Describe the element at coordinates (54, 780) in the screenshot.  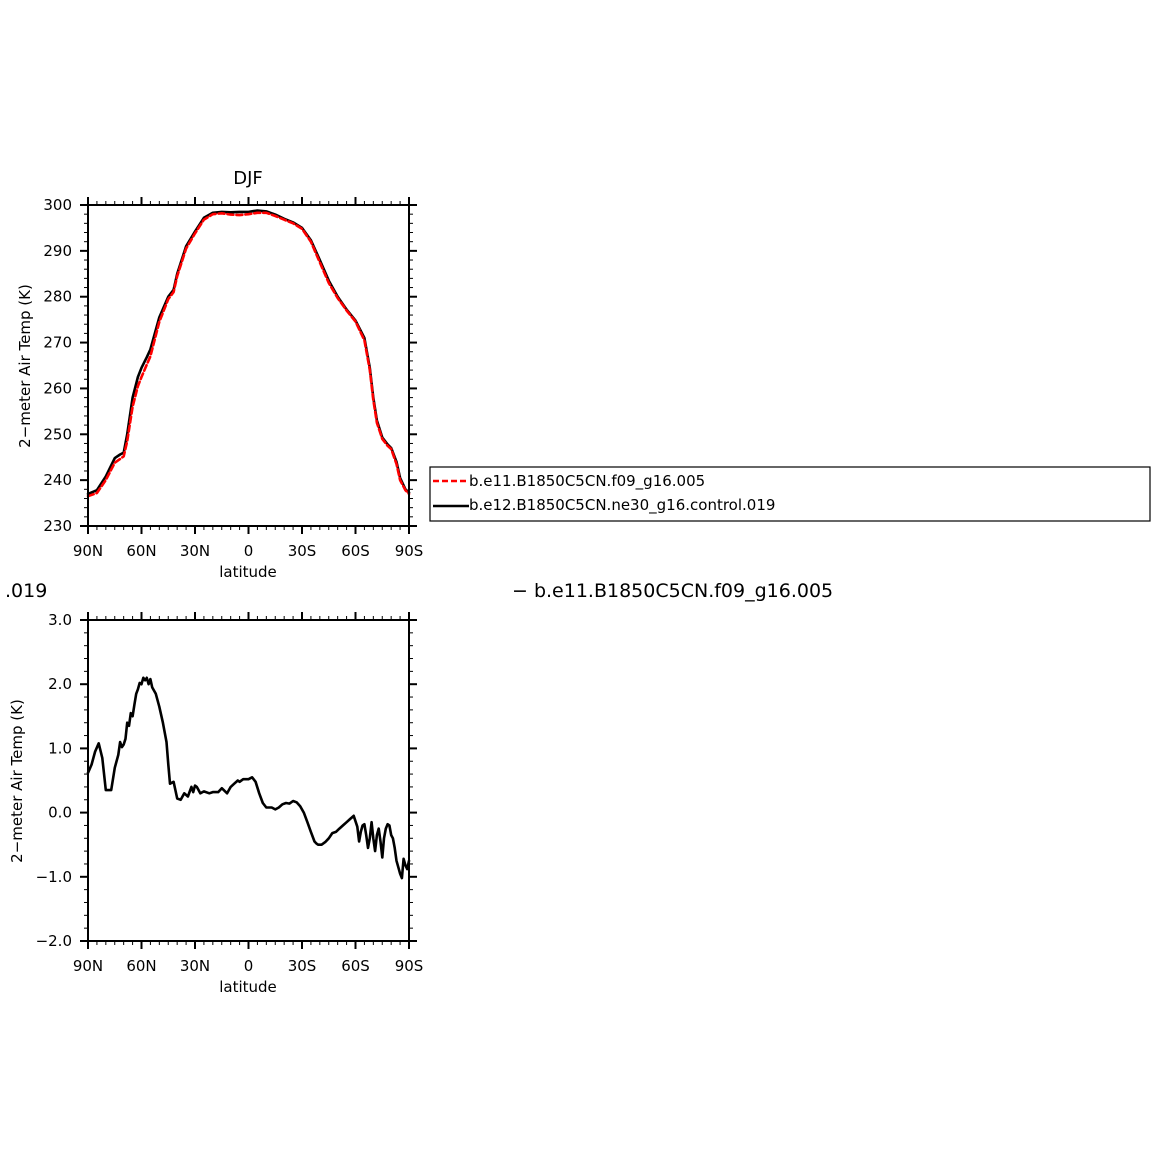
I see `y-tick-labels: −2.0 −1.0 0.0 1.0 2.0 3.0` at that location.